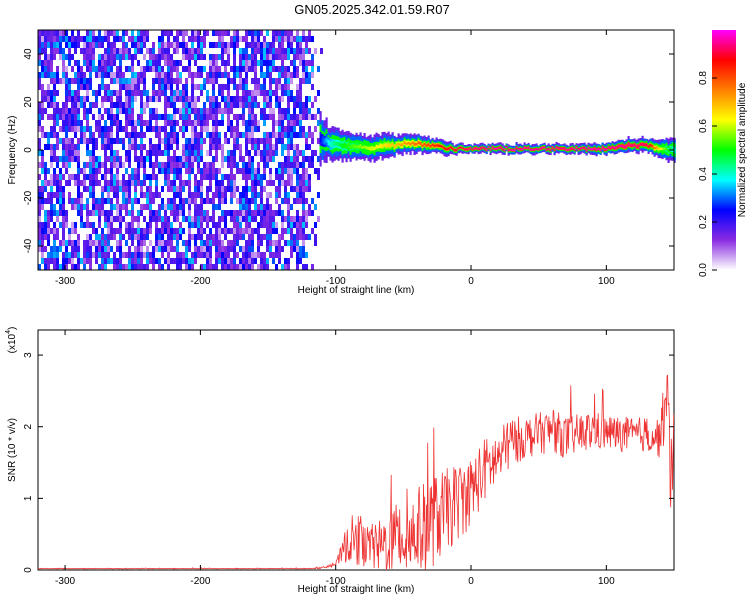 This screenshot has height=600, width=750. Describe the element at coordinates (371, 9) in the screenshot. I see `figure-title: GN05.2025.342.01.59.R07` at that location.